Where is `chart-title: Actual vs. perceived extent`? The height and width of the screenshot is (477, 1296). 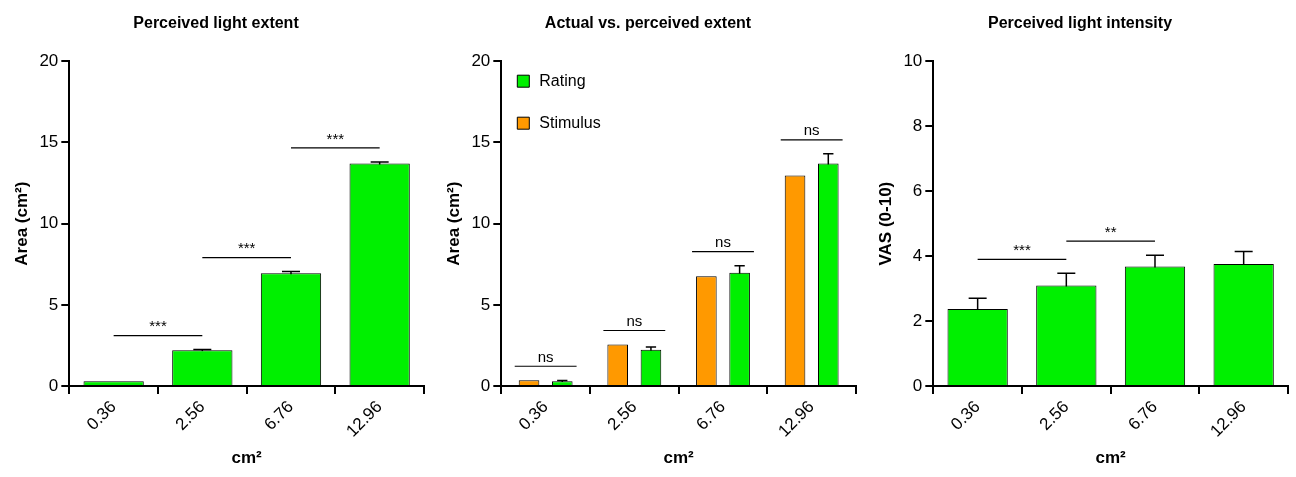
chart-title: Actual vs. perceived extent is located at coordinates (648, 23).